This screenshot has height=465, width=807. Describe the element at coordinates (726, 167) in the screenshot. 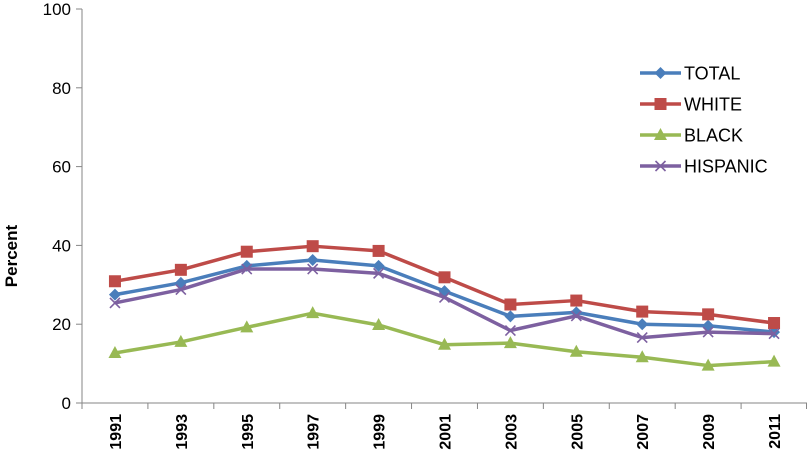

I see `legend-label-hispanic: HISPANIC` at that location.